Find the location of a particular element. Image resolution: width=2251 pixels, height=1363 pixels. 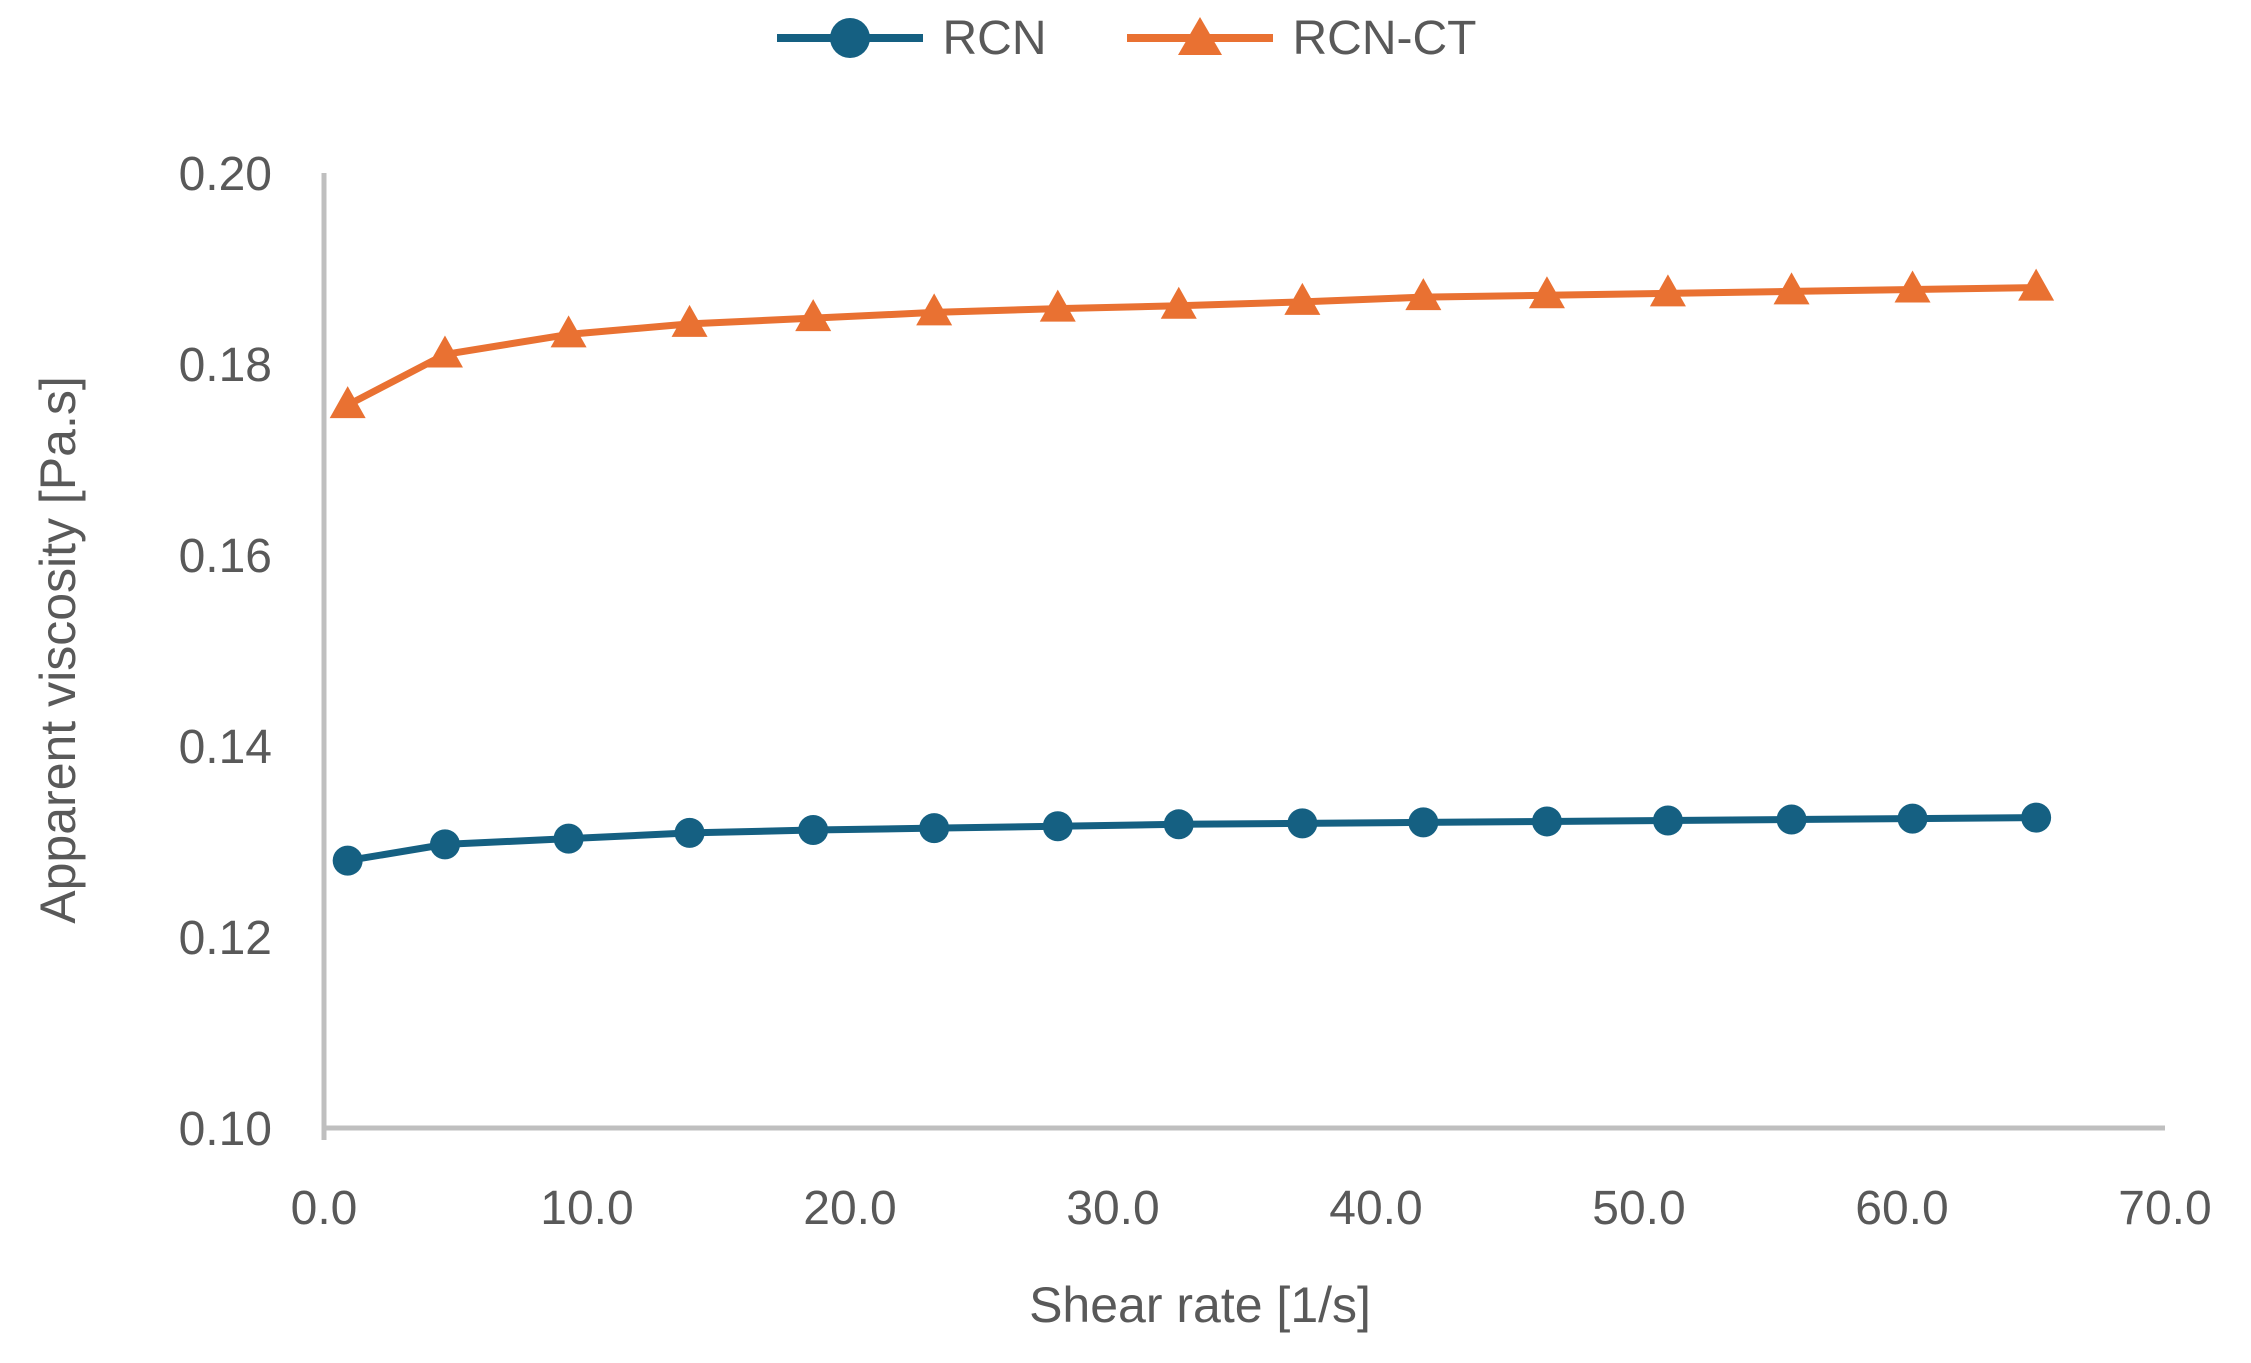

series-line-rcn-ct is located at coordinates (1192, 346).